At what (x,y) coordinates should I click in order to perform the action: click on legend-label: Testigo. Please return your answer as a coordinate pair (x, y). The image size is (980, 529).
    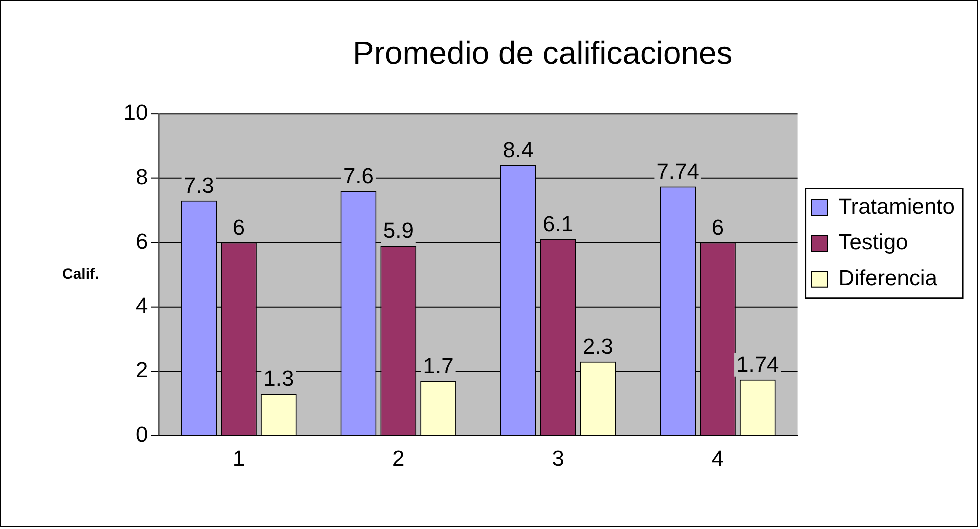
    Looking at the image, I should click on (873, 242).